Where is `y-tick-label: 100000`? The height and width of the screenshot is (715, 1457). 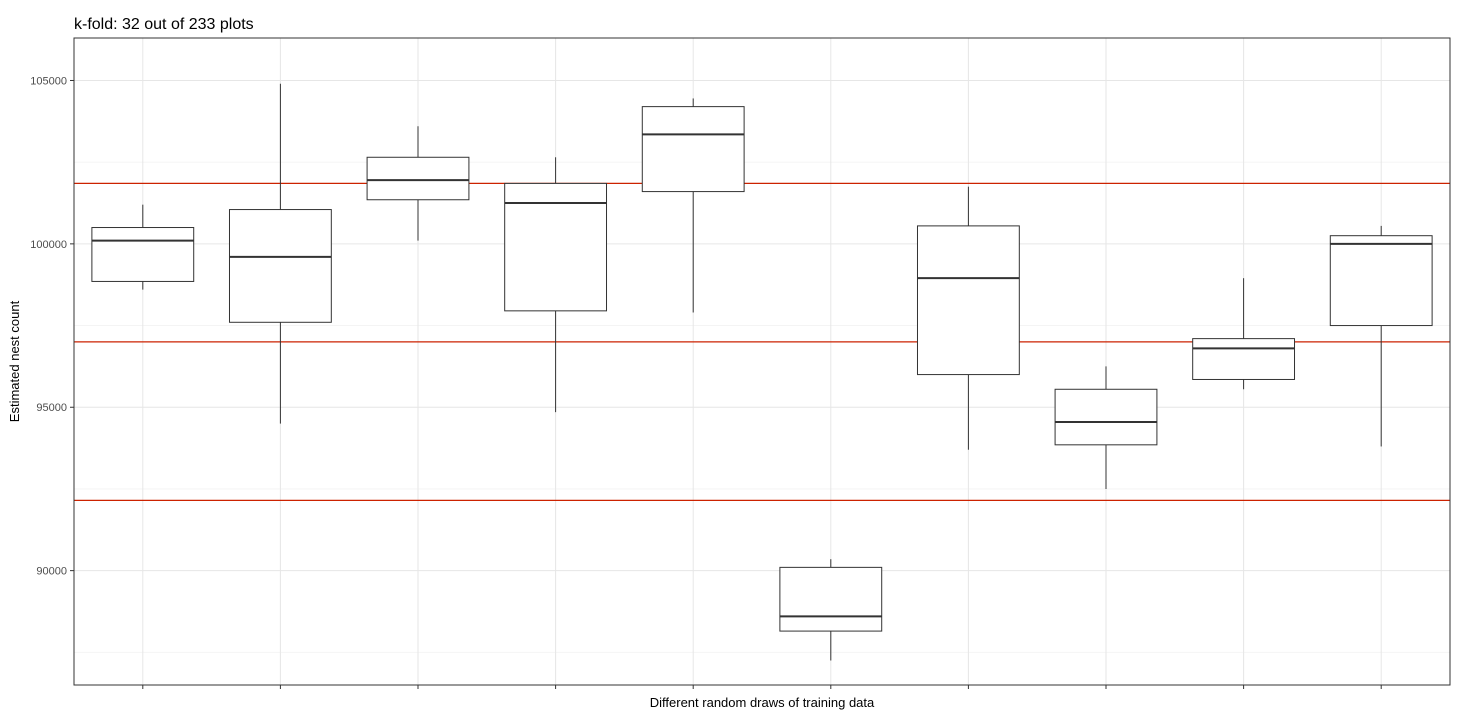 y-tick-label: 100000 is located at coordinates (48, 245).